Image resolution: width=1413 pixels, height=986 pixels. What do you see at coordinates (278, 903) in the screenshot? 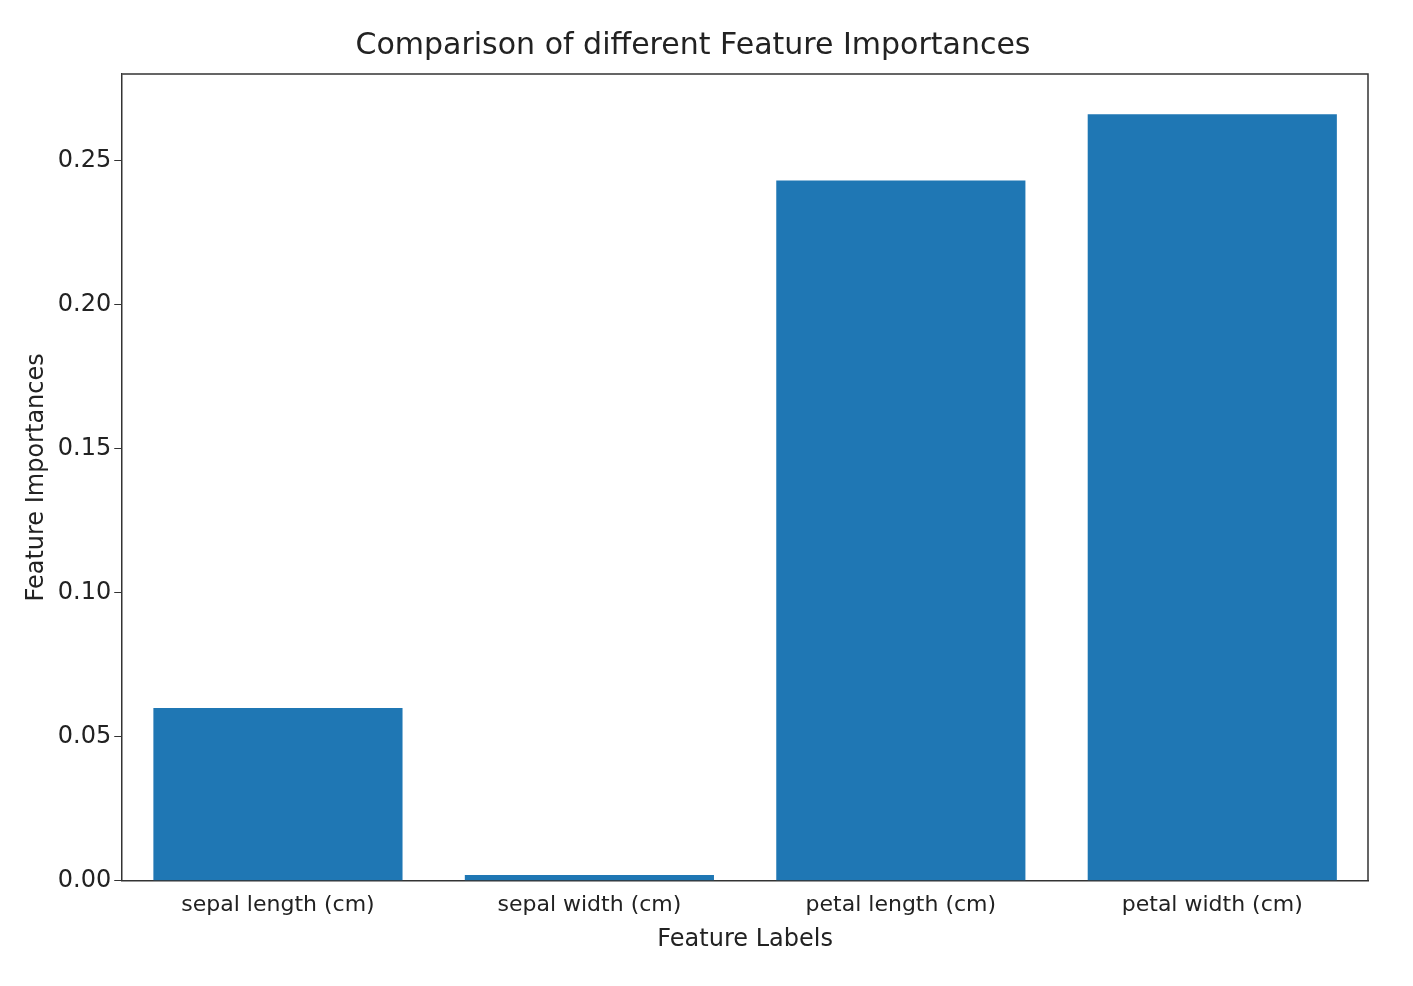
I see `x-tick-label: sepal length (cm)` at bounding box center [278, 903].